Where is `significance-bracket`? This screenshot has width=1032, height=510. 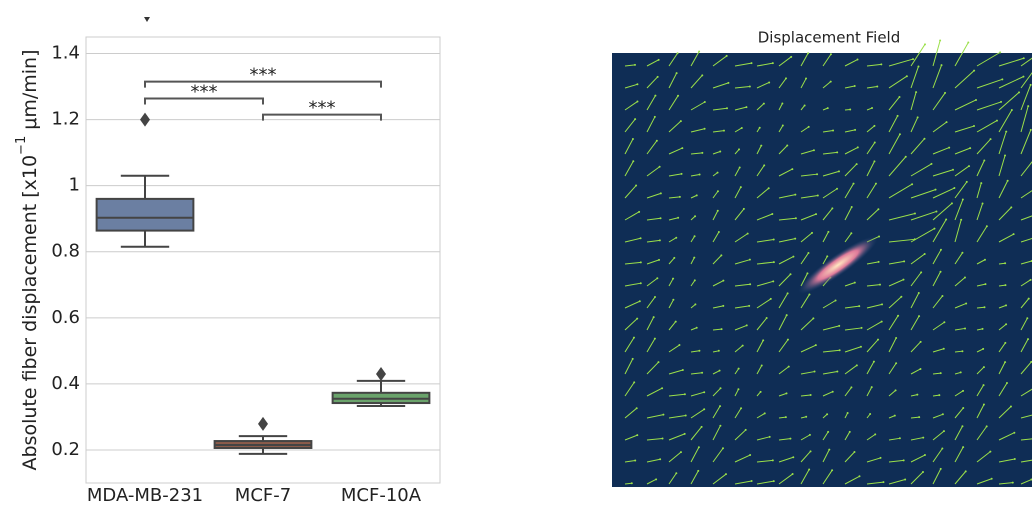
significance-bracket is located at coordinates (322, 117).